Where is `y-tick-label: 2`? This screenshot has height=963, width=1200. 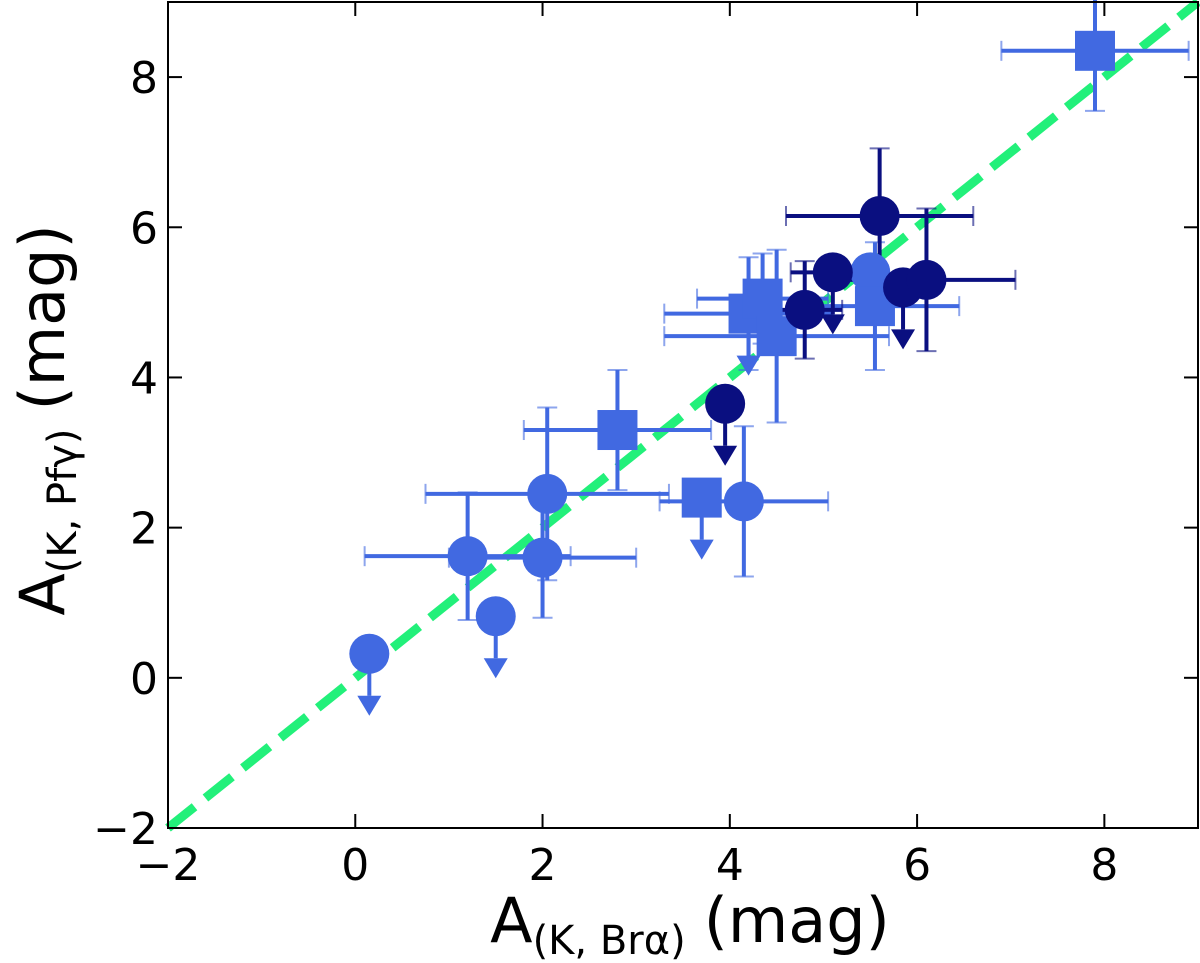
y-tick-label: 2 is located at coordinates (144, 529).